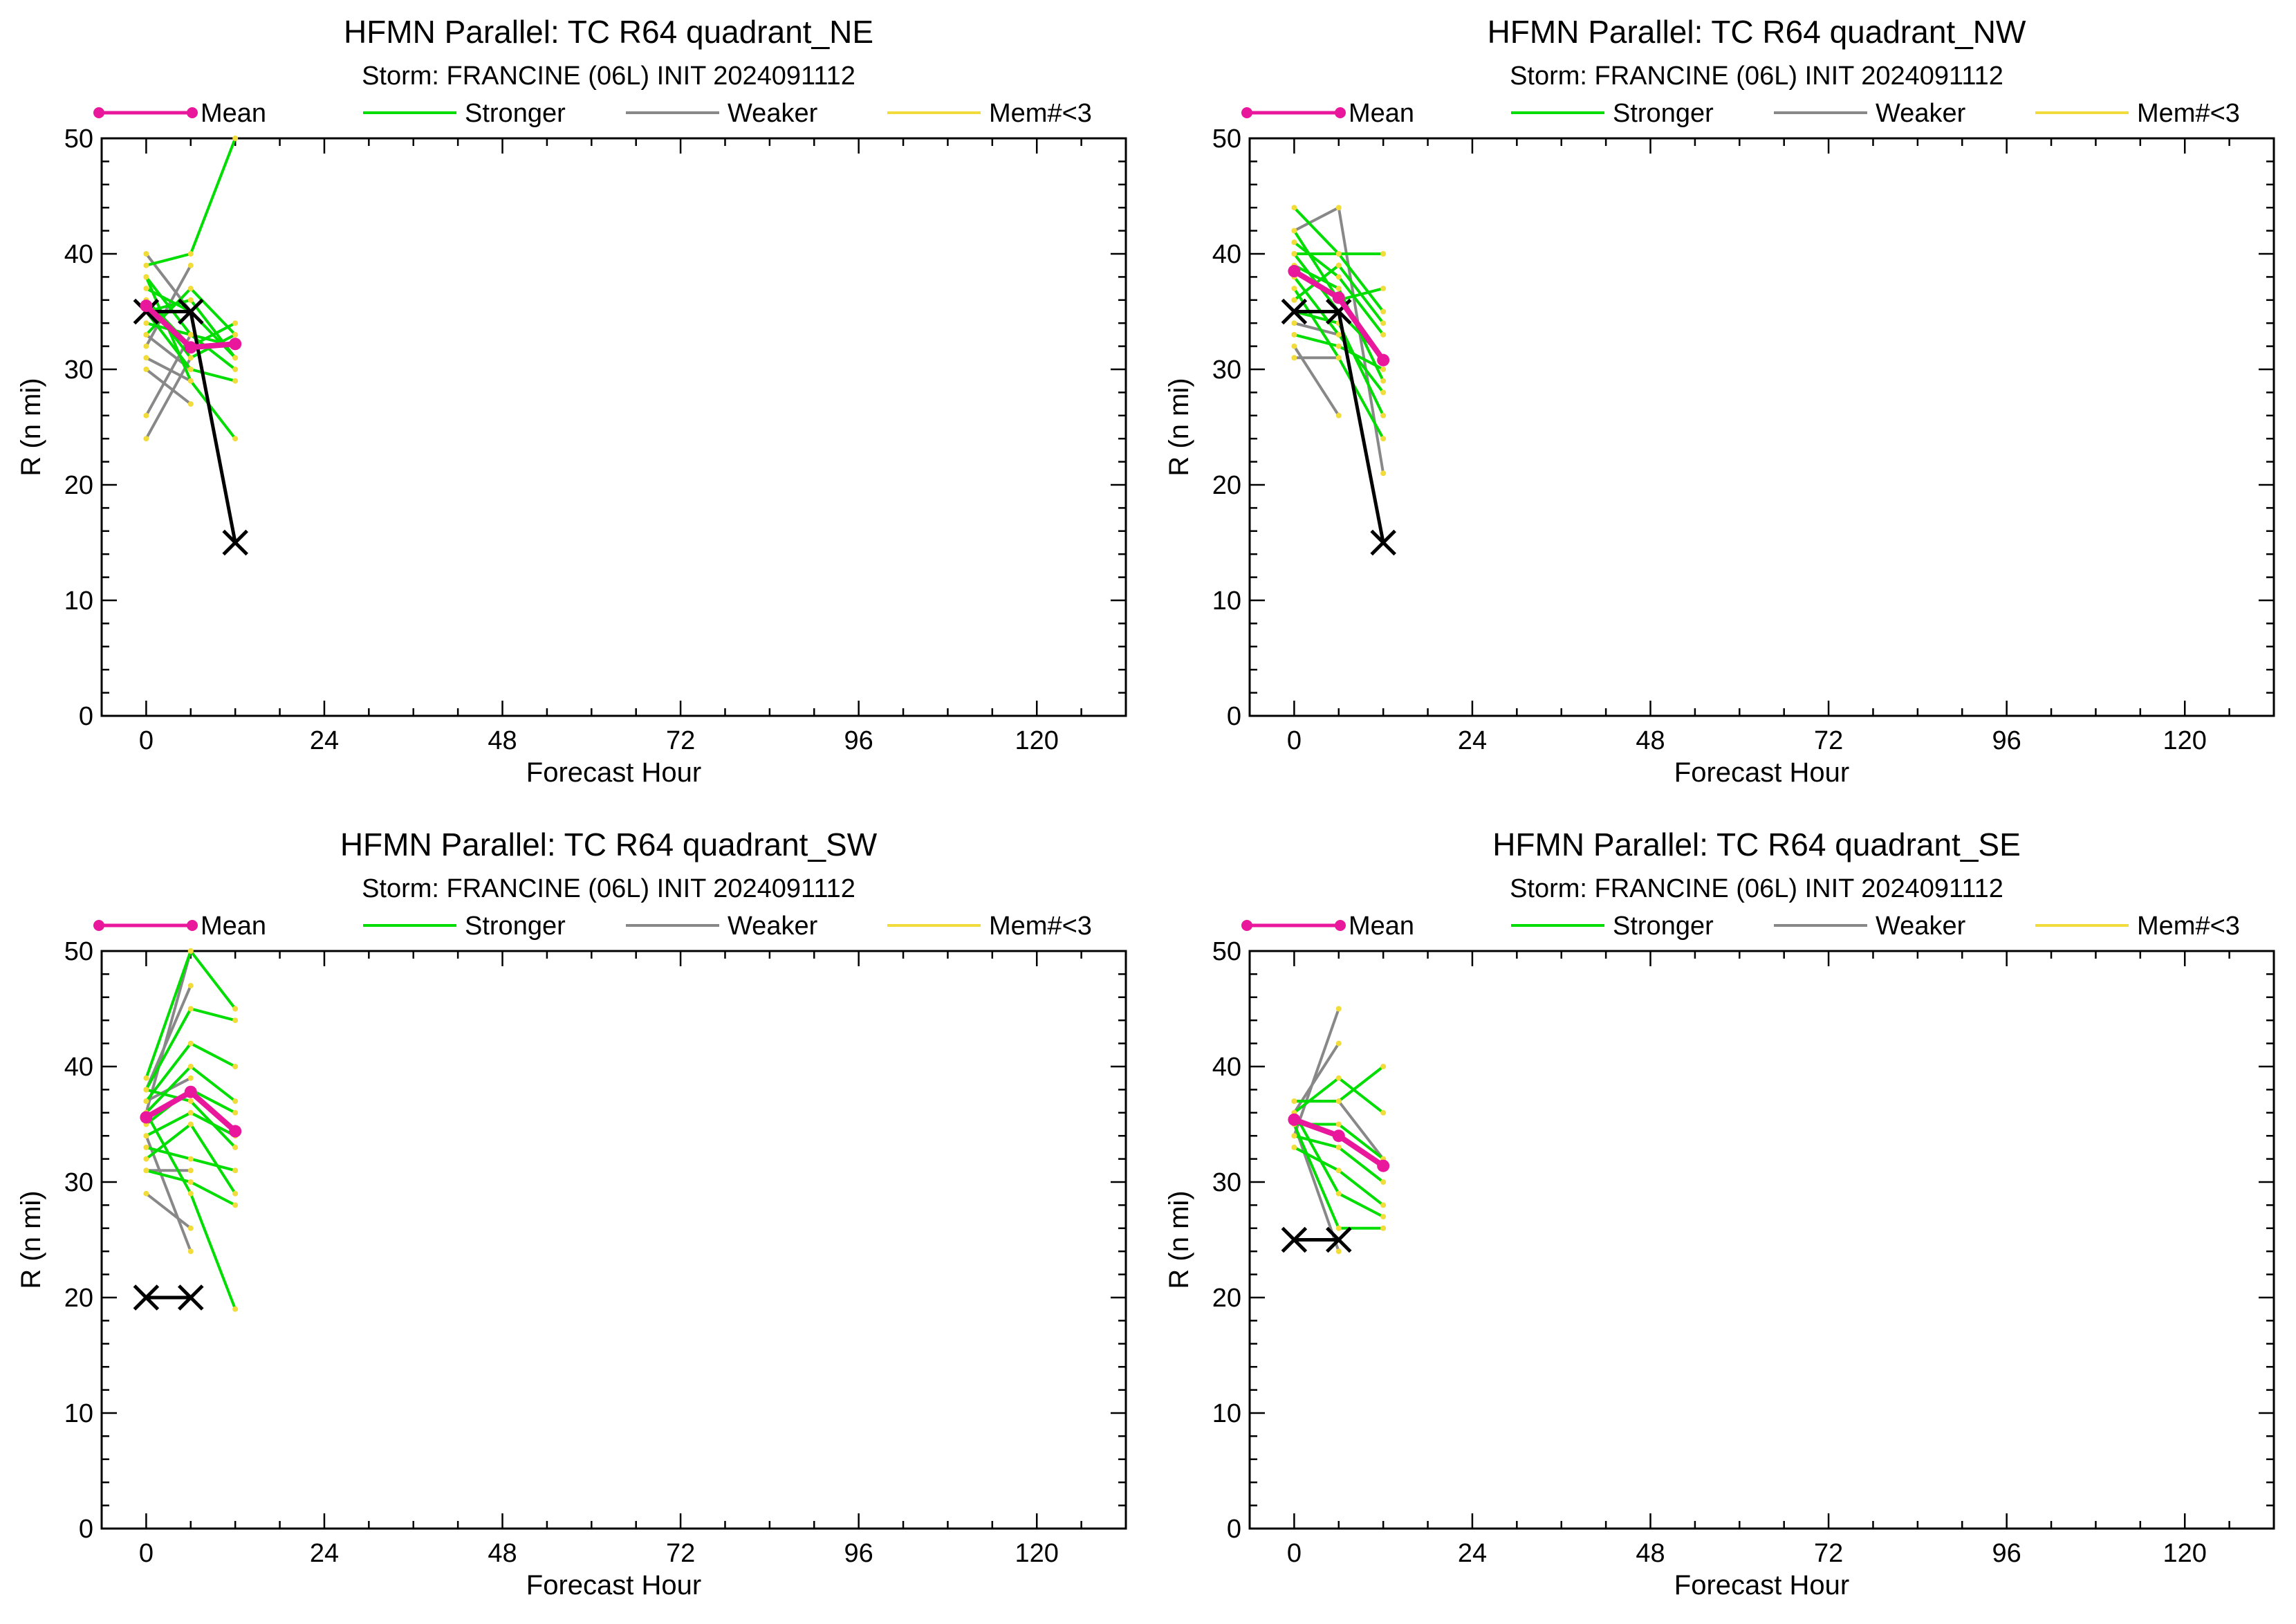  Describe the element at coordinates (1650, 1553) in the screenshot. I see `x-tick-label: 48` at that location.